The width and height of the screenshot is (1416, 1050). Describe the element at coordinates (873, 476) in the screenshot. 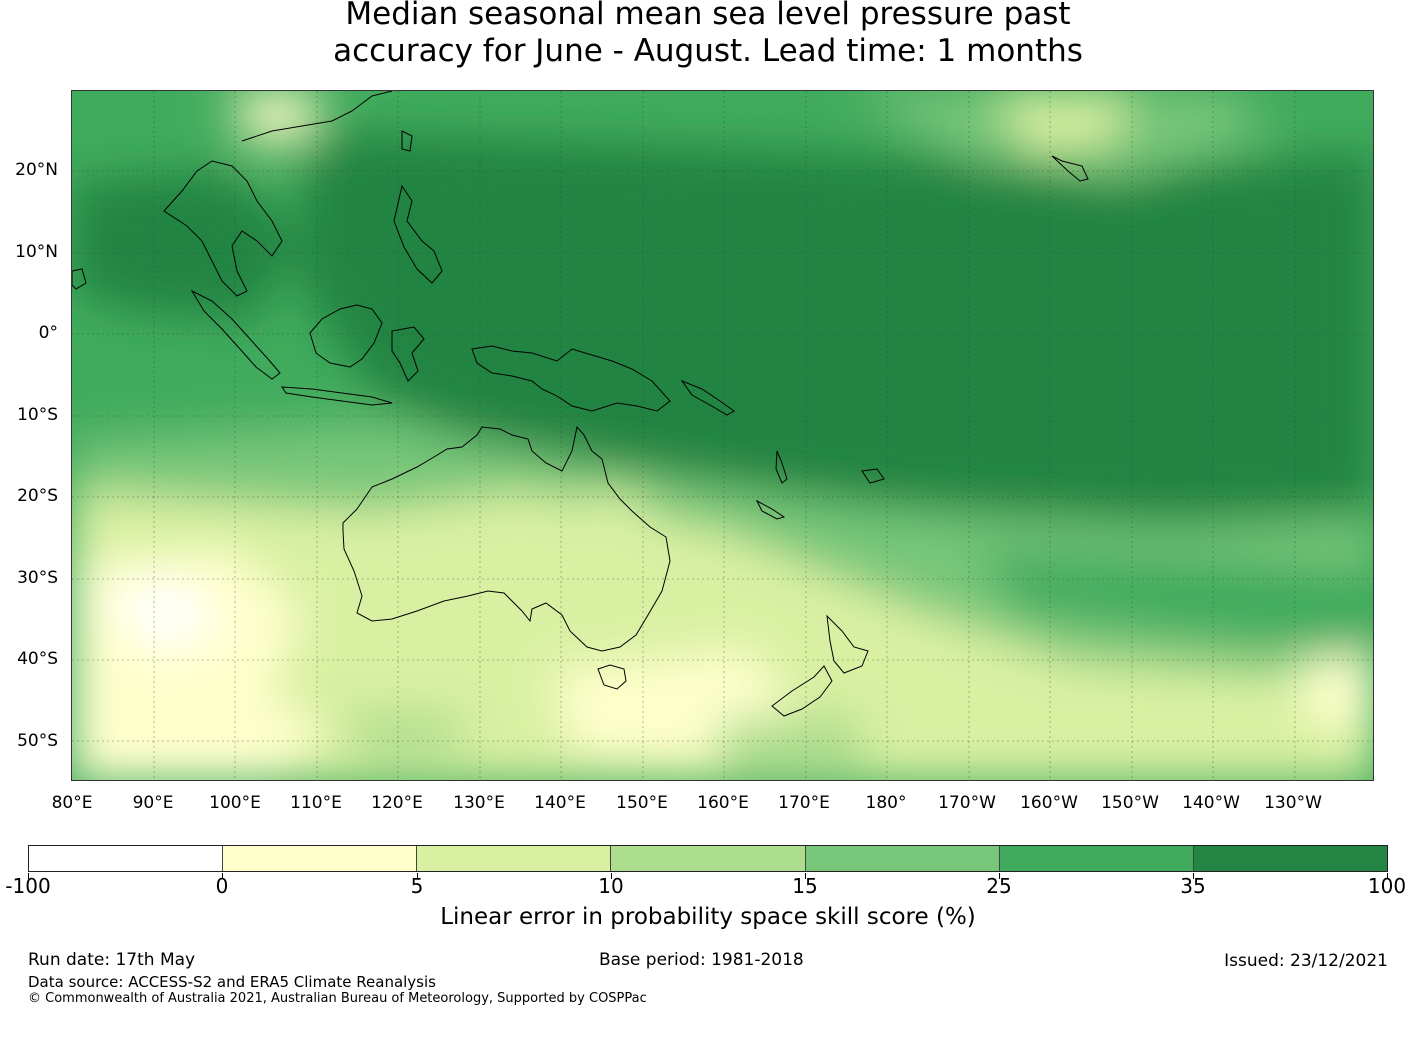

I see `coast-fiji` at that location.